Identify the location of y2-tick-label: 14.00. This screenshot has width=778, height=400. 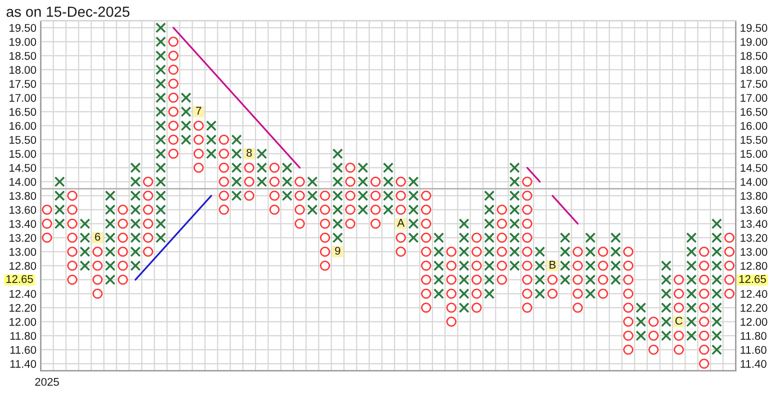
(754, 182).